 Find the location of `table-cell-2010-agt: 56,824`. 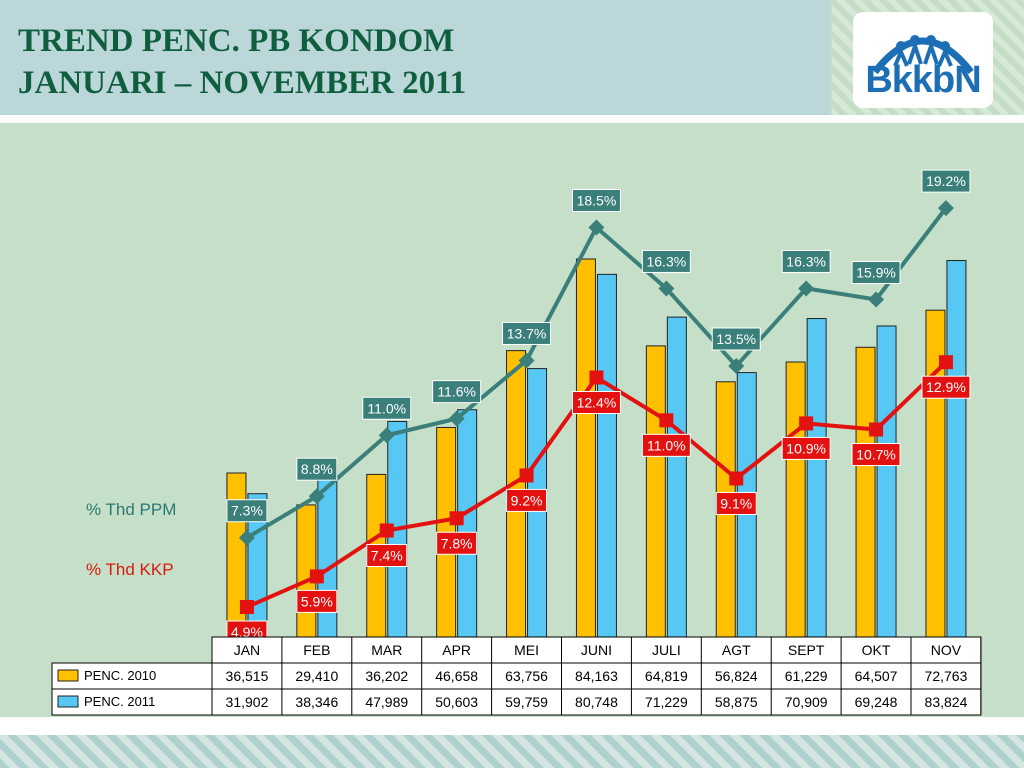

table-cell-2010-agt: 56,824 is located at coordinates (736, 676).